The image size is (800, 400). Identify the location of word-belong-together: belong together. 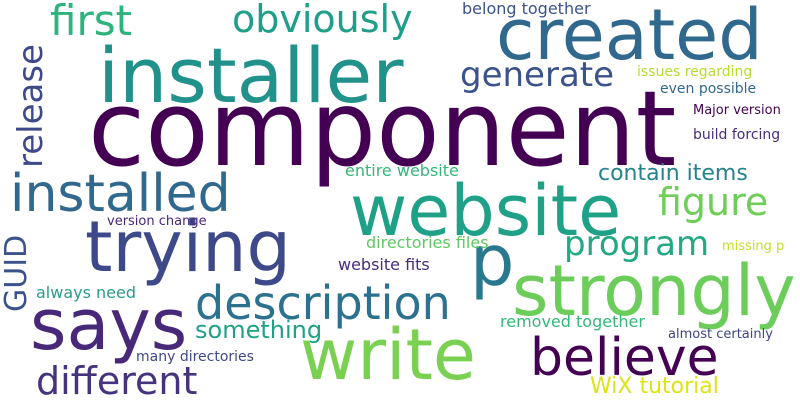
(526, 9).